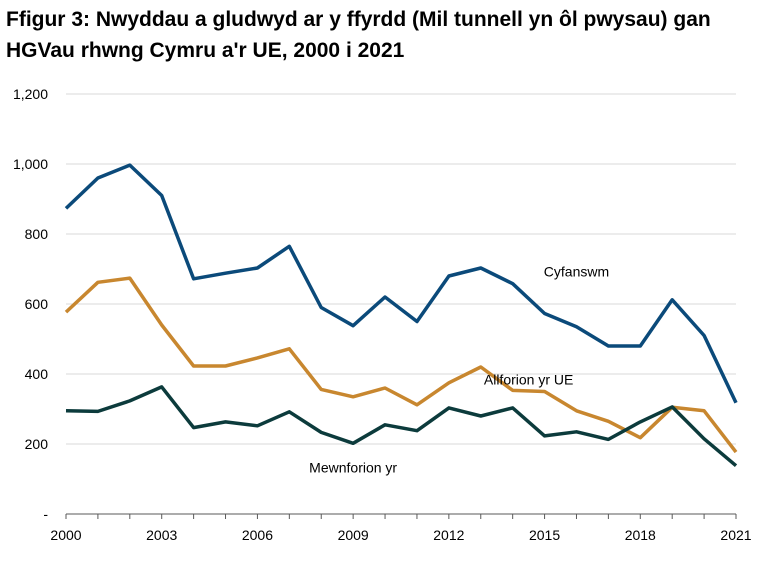 Image resolution: width=761 pixels, height=561 pixels. Describe the element at coordinates (353, 467) in the screenshot. I see `series-label: Mewnforion yr` at that location.